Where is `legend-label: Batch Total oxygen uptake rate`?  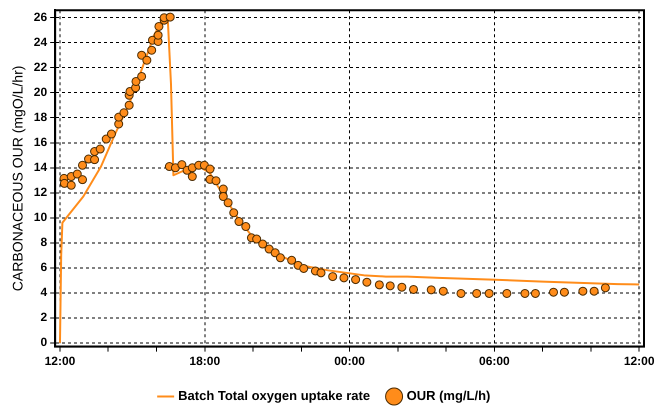 legend-label: Batch Total oxygen uptake rate is located at coordinates (274, 396).